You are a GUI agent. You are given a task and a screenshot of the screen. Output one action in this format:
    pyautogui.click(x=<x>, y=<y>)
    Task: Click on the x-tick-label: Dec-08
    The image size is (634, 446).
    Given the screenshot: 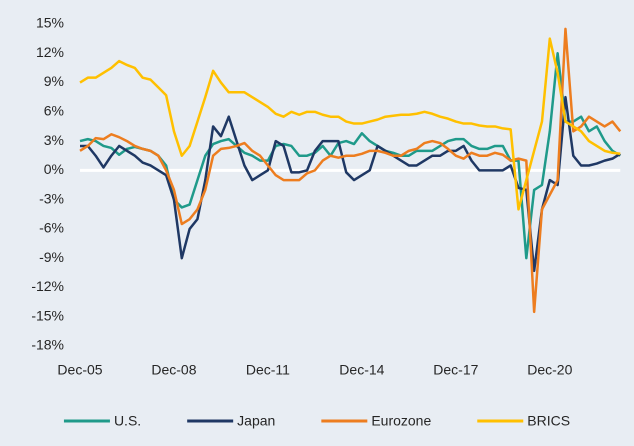 What is the action you would take?
    pyautogui.click(x=173, y=370)
    